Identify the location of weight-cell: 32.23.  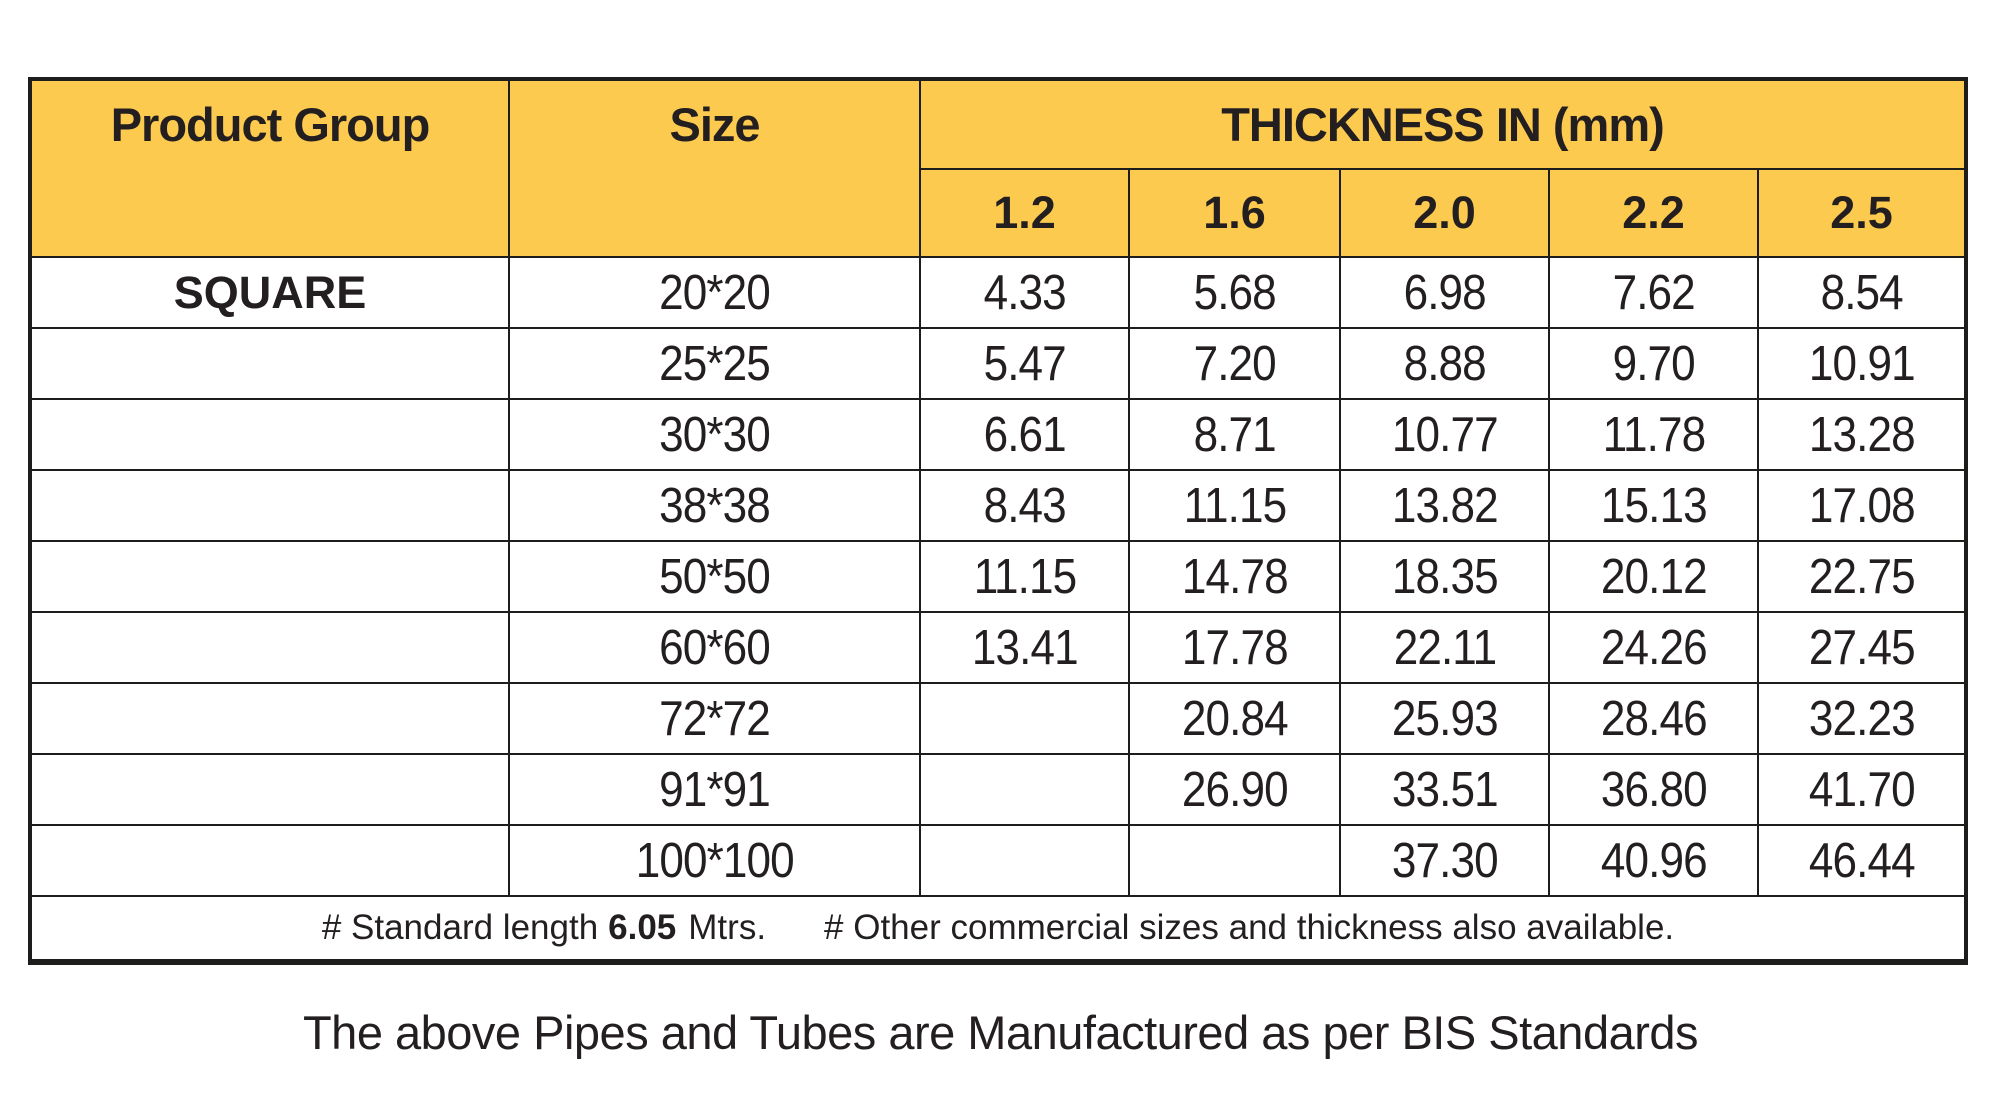
(1861, 719).